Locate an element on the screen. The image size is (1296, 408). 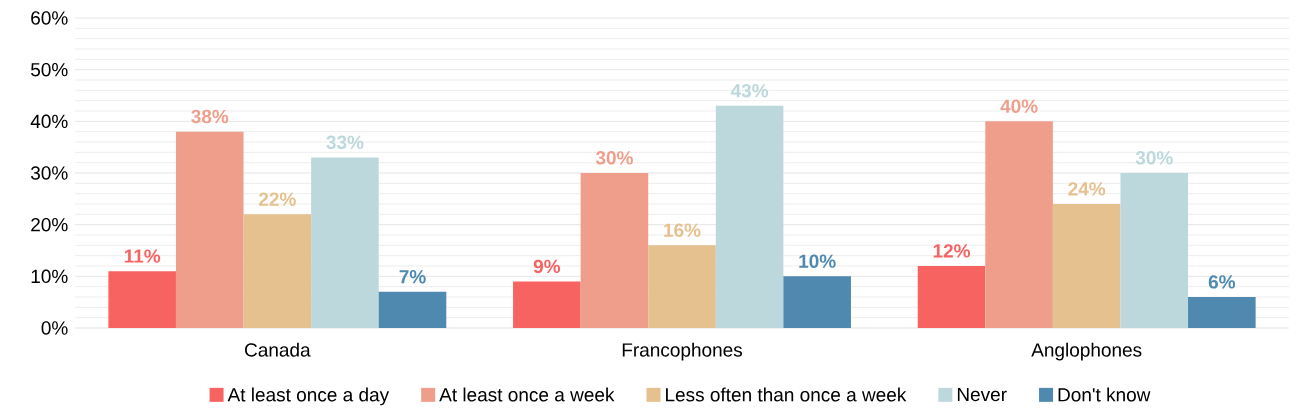
y-tick-label: 10% is located at coordinates (49, 276).